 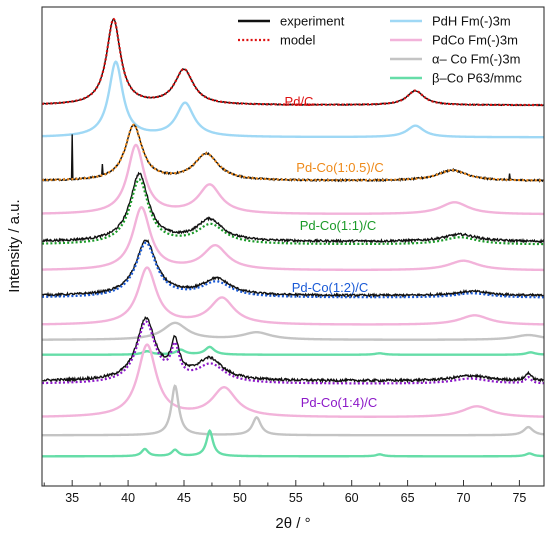 What do you see at coordinates (292, 523) in the screenshot?
I see `x-axis-label: 2θ / °` at bounding box center [292, 523].